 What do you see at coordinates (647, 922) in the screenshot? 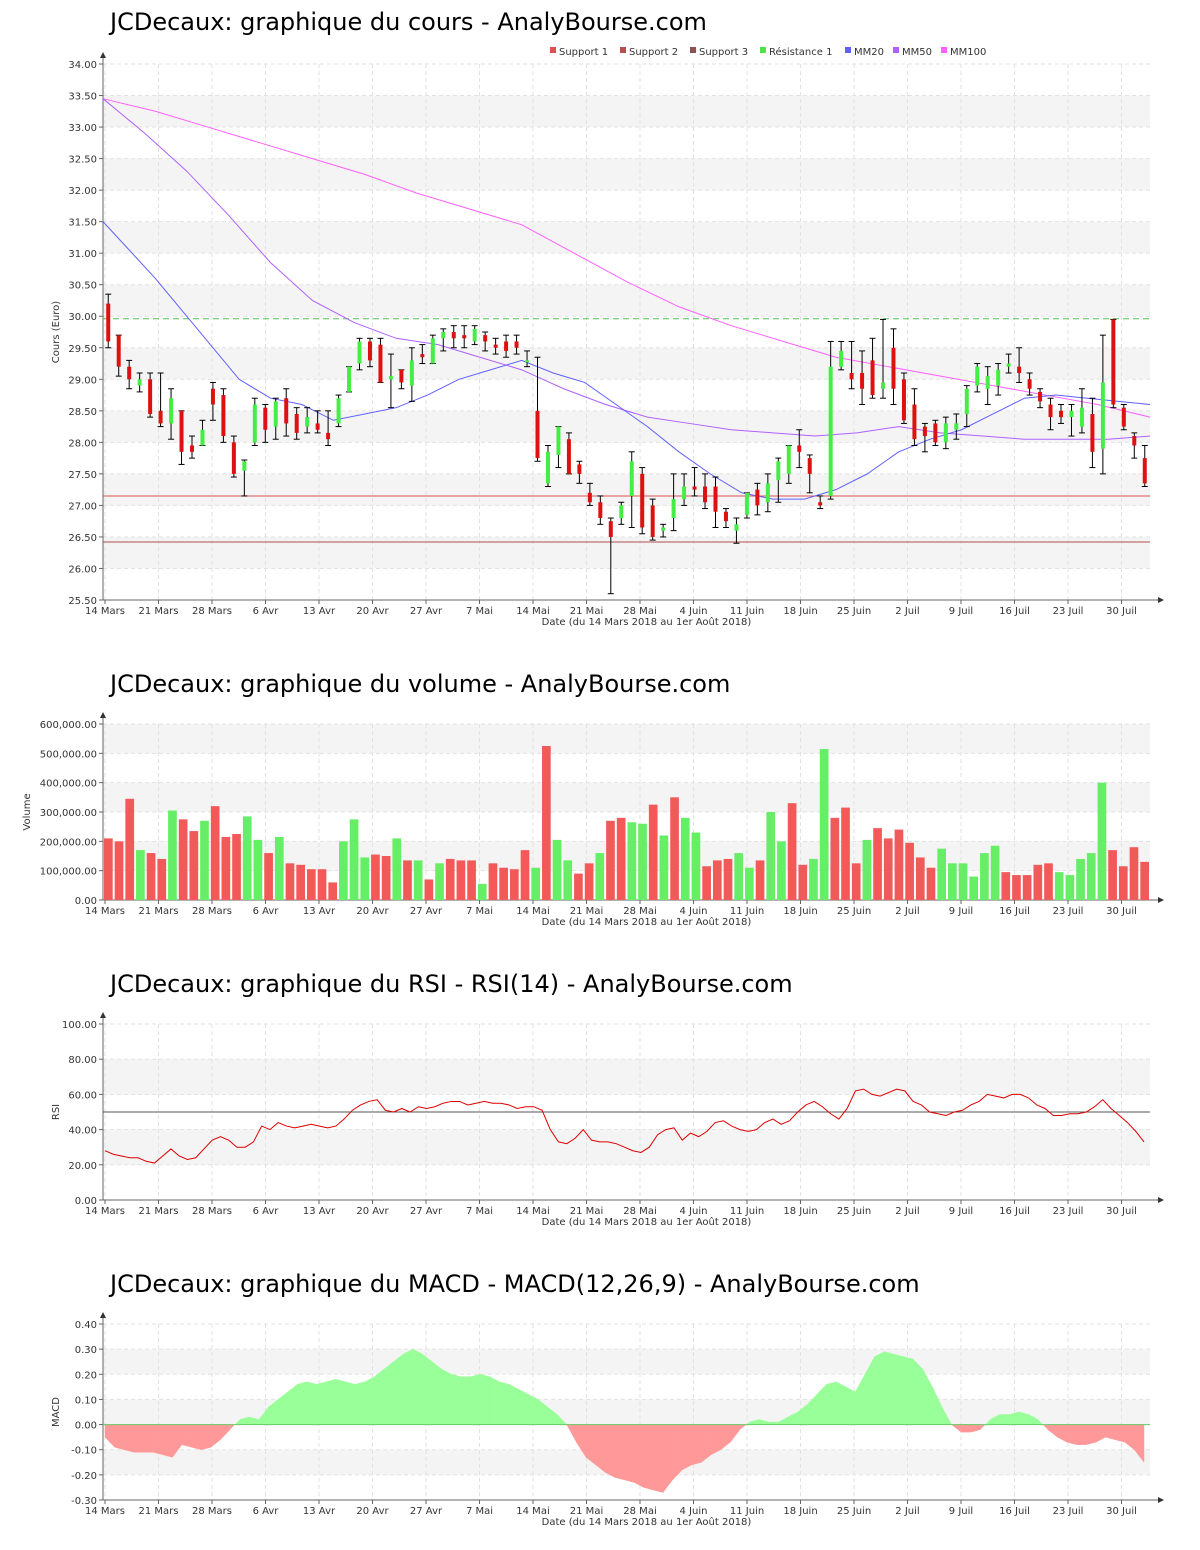
I see `x-axis-title: Date (du 14 Mars 2018 au 1er Août 2018)` at bounding box center [647, 922].